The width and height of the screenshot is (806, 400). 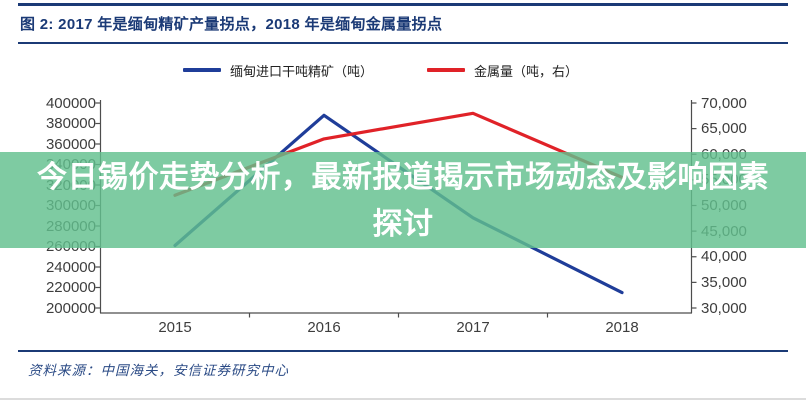 What do you see at coordinates (324, 327) in the screenshot?
I see `x-axis-label: 2016` at bounding box center [324, 327].